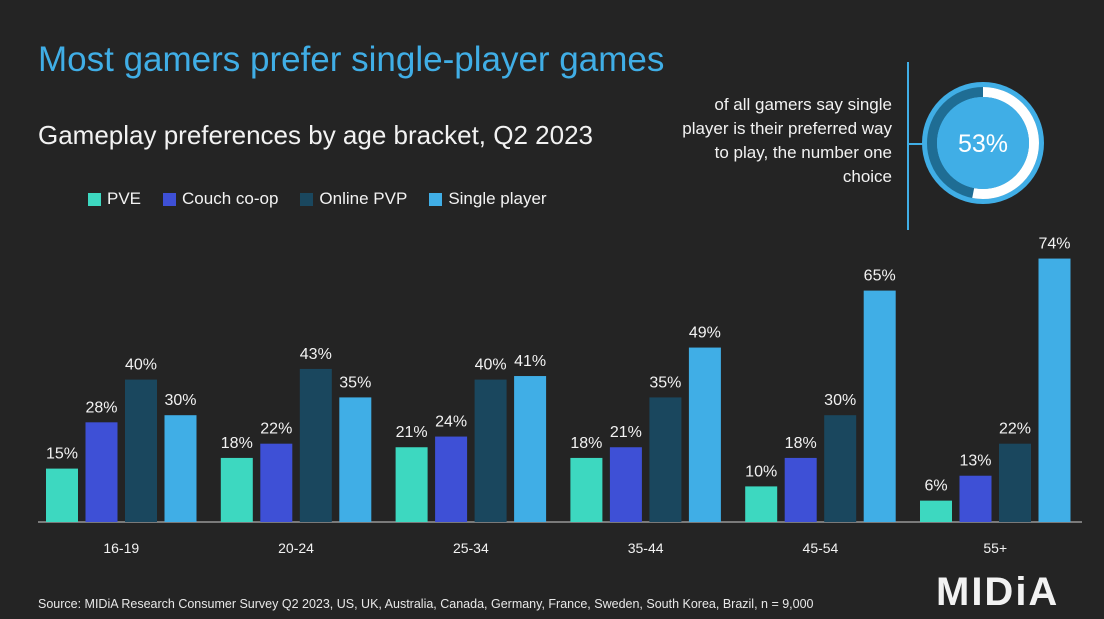 The height and width of the screenshot is (619, 1104). I want to click on donut-center, so click(983, 143).